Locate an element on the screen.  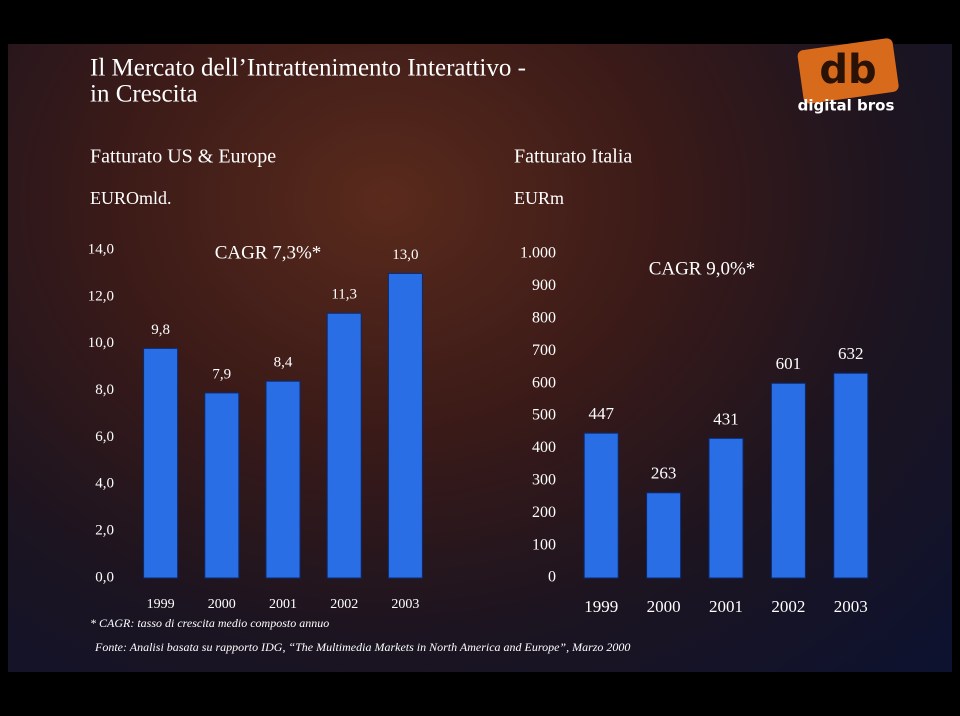
unit-label: EURm is located at coordinates (539, 198).